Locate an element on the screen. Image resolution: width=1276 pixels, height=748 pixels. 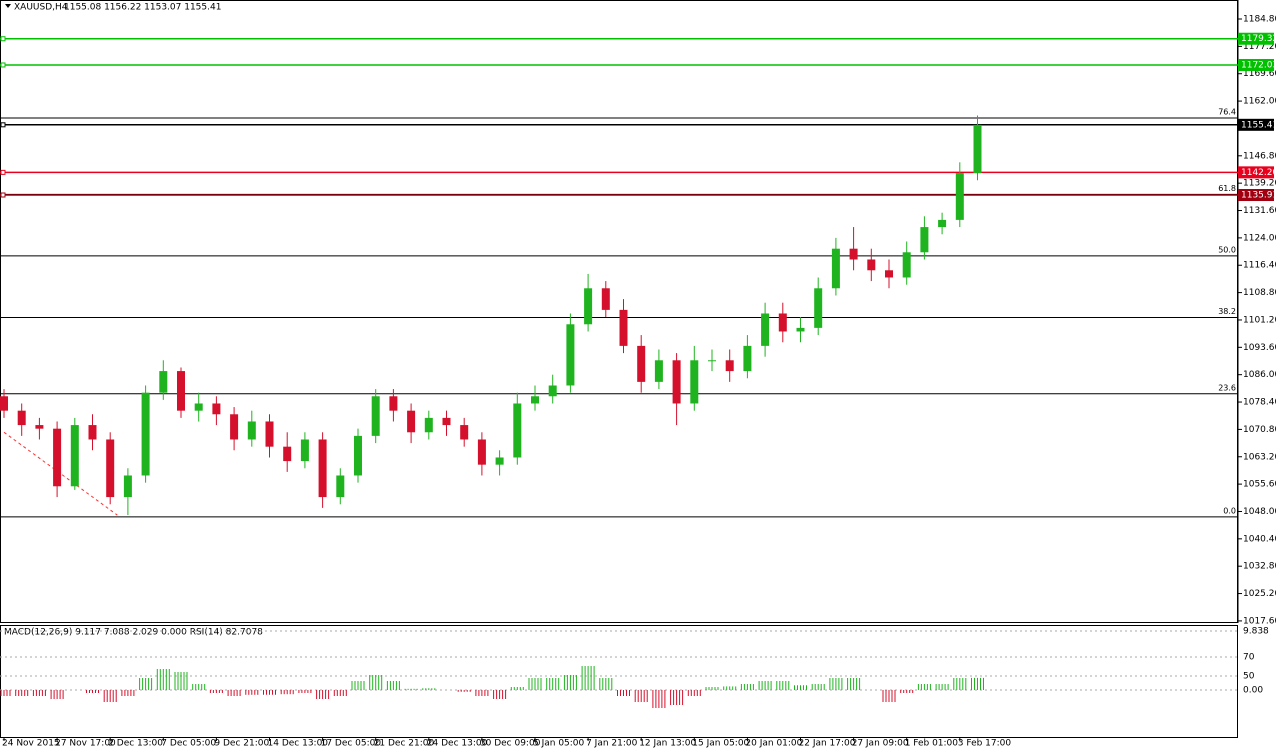
fib-label: 38.2 is located at coordinates (1227, 311).